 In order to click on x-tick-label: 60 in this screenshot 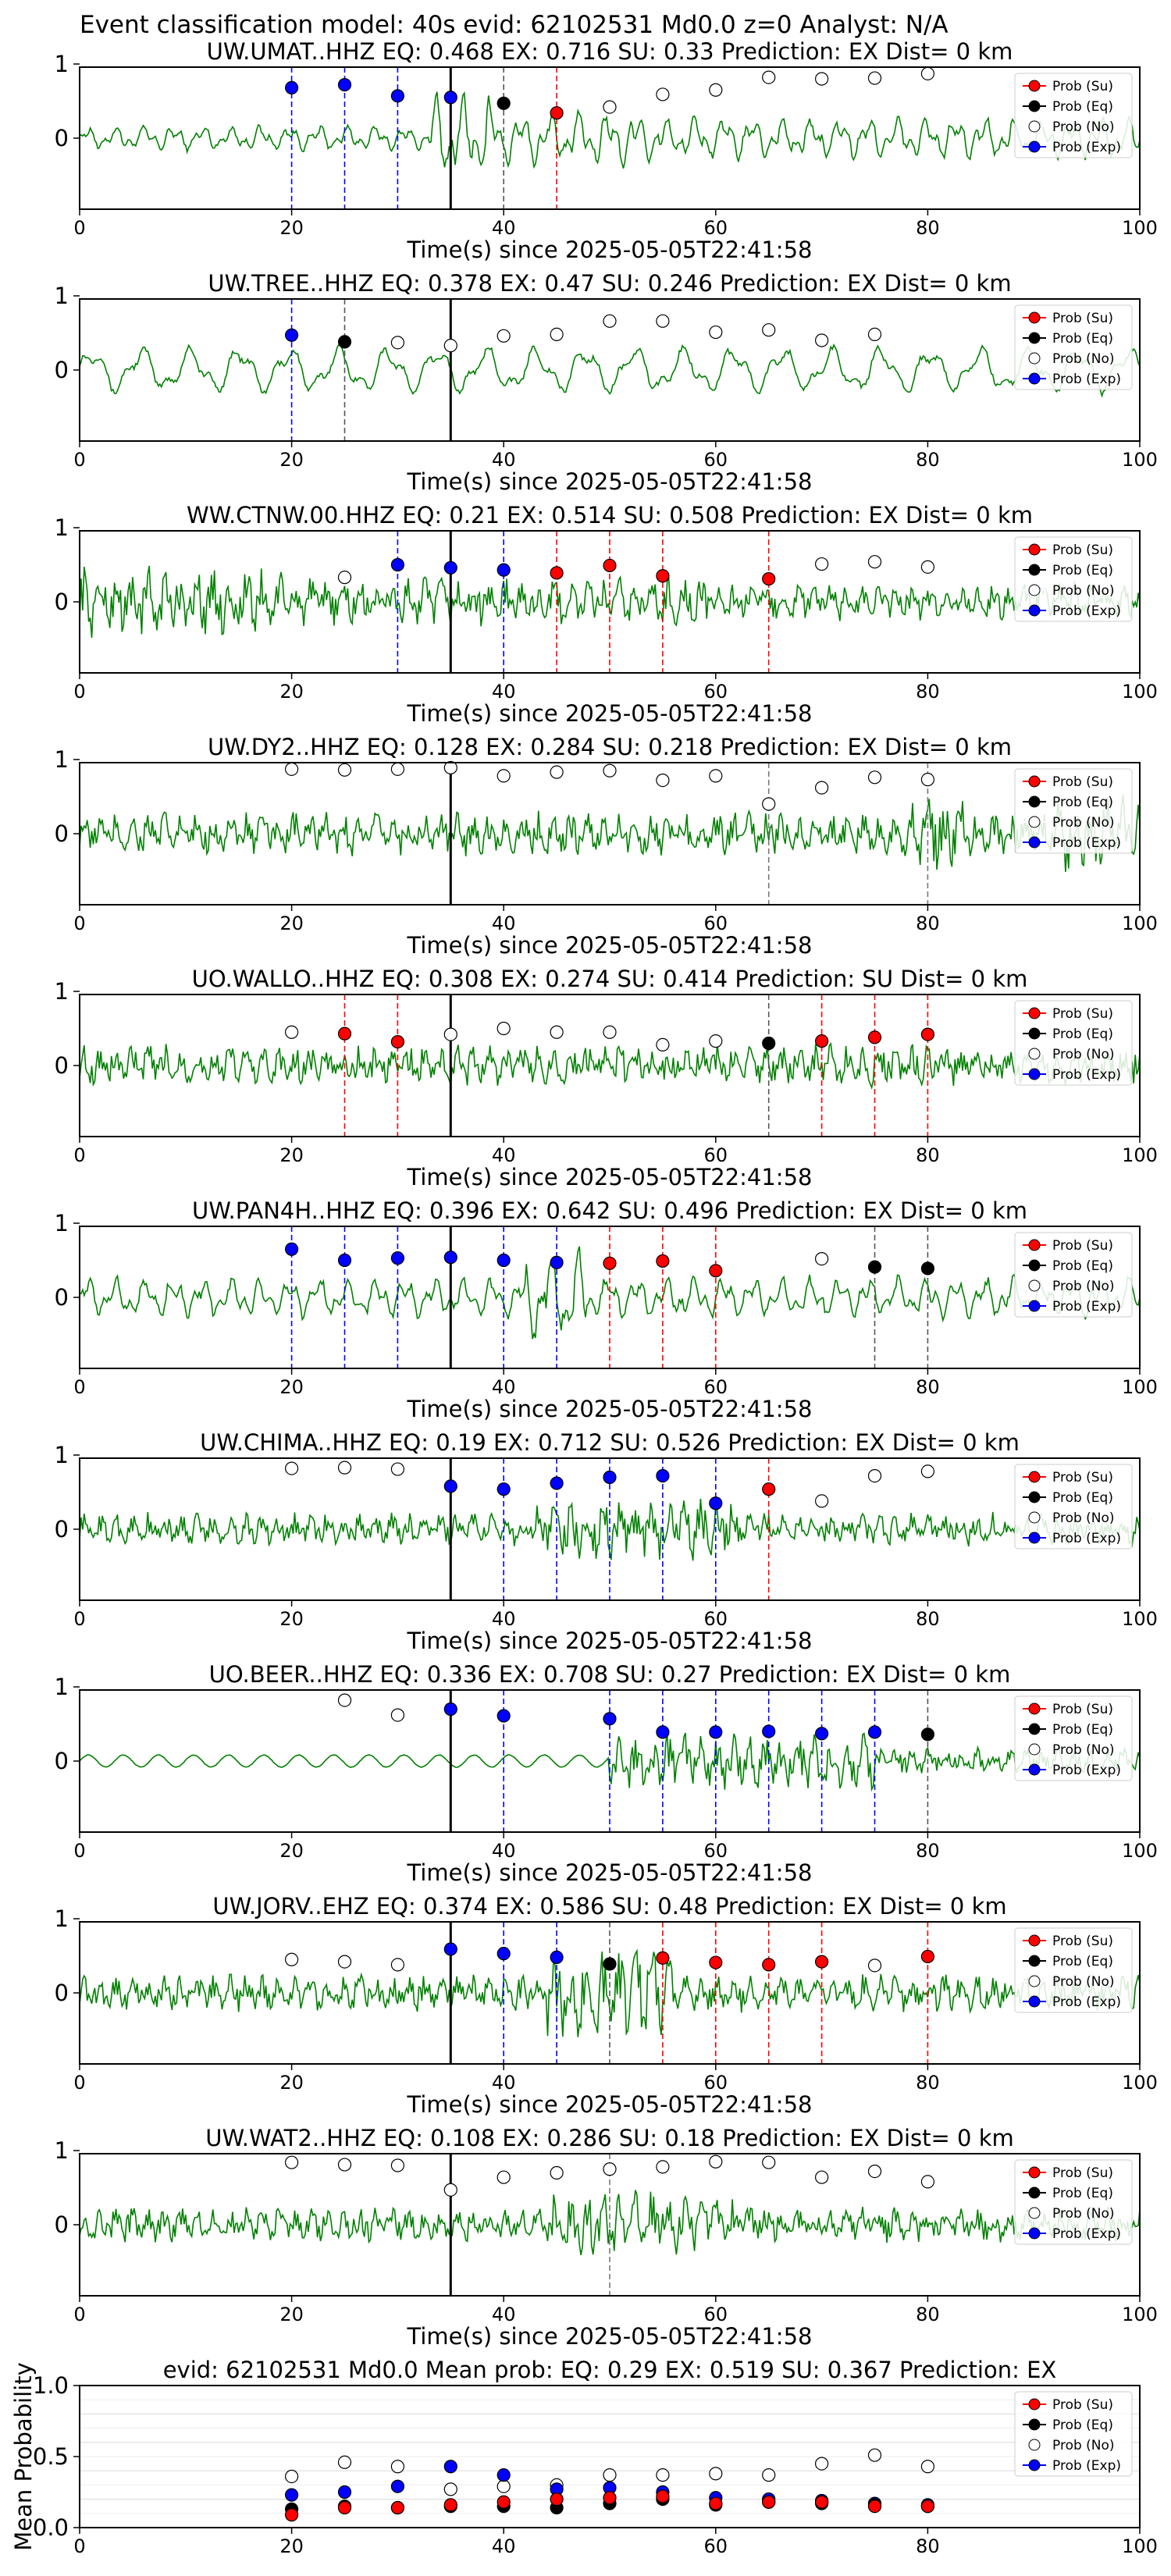, I will do `click(716, 1851)`.